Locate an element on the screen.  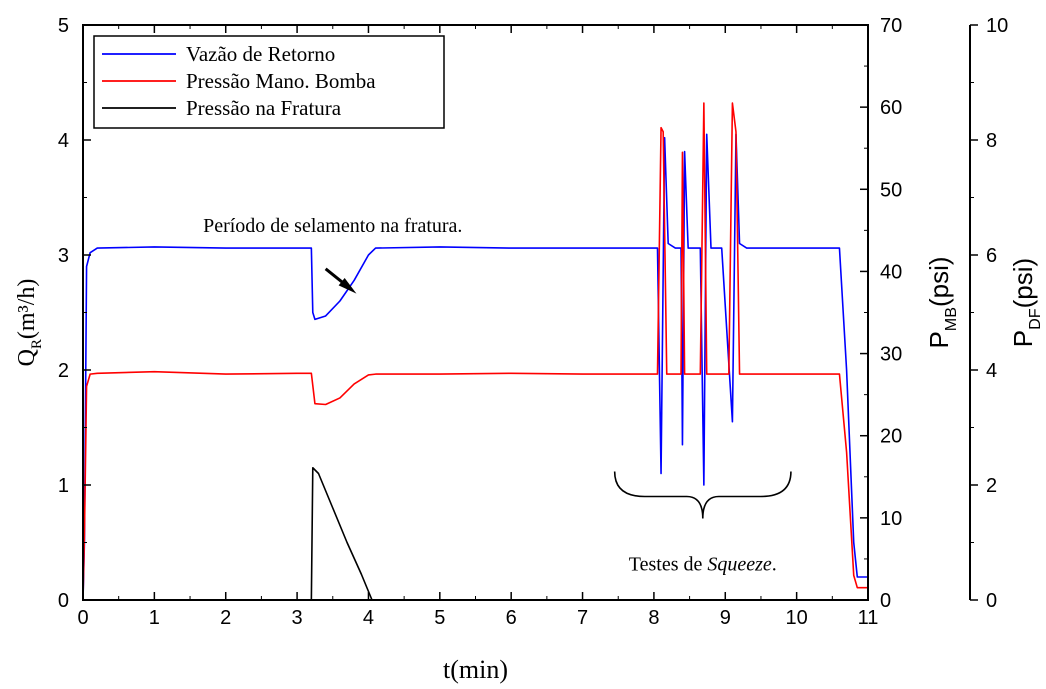
right2-tick-label: 4 is located at coordinates (991, 371).